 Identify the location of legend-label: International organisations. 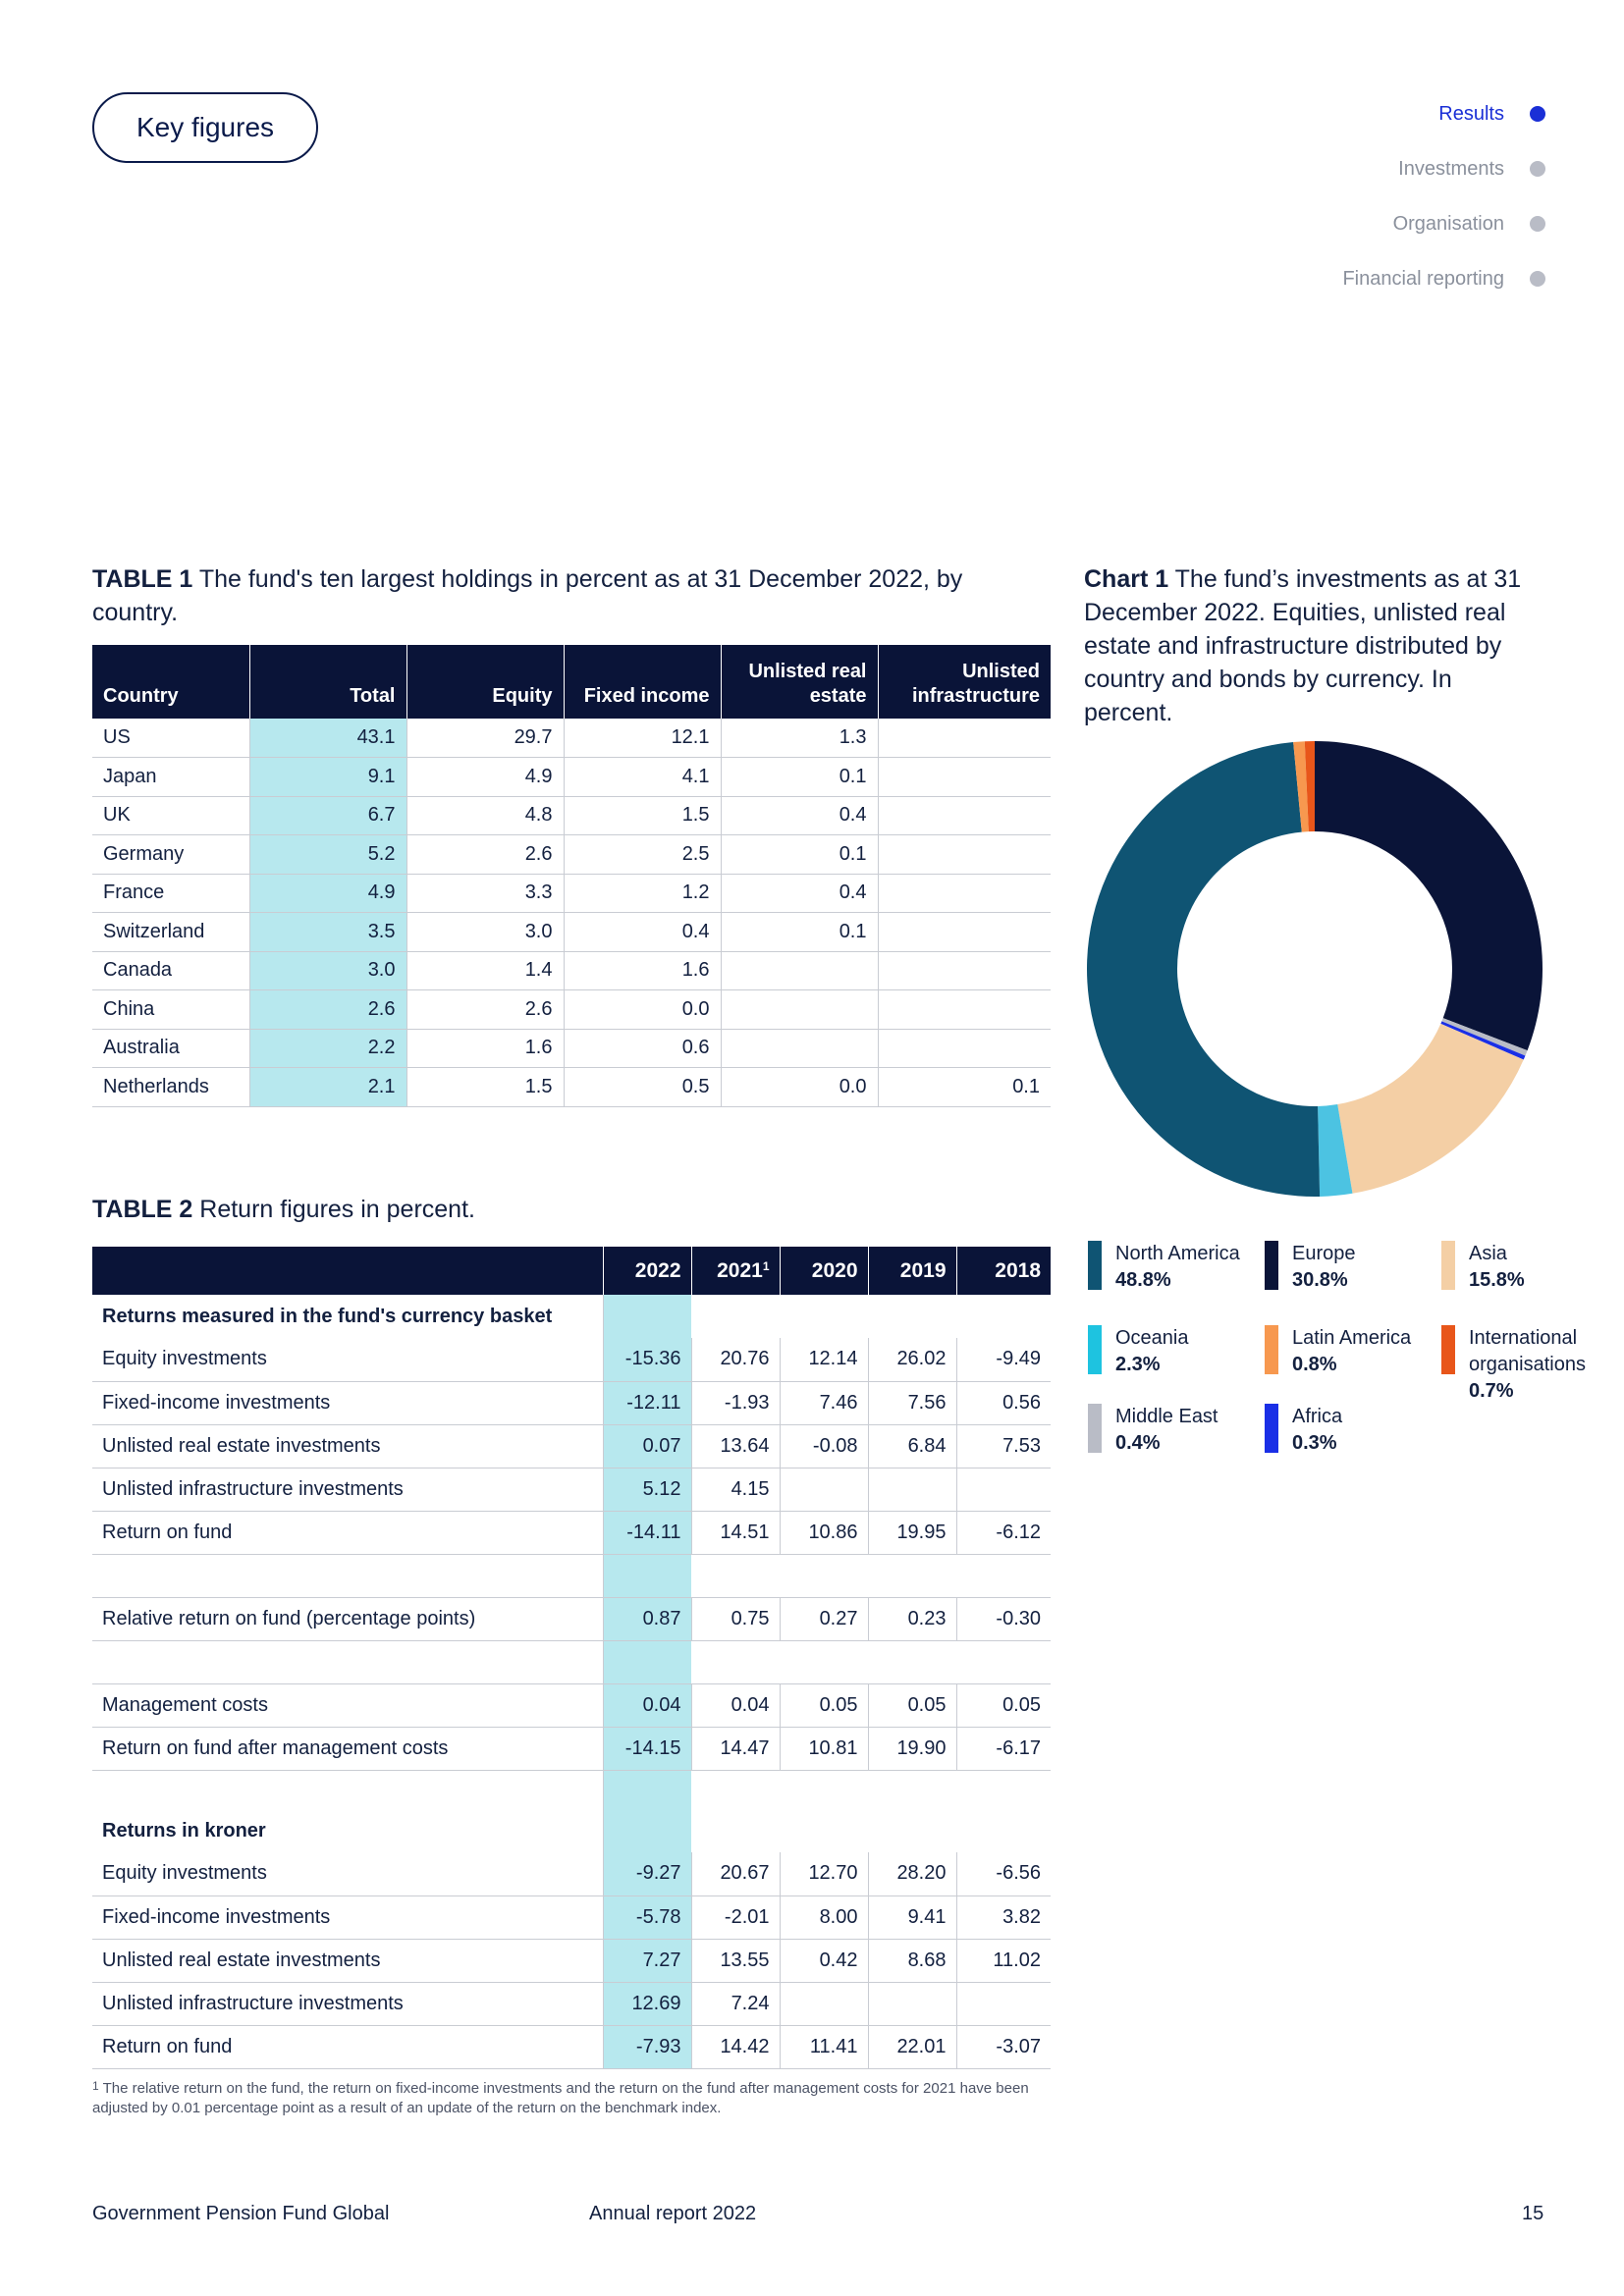
(1527, 1351).